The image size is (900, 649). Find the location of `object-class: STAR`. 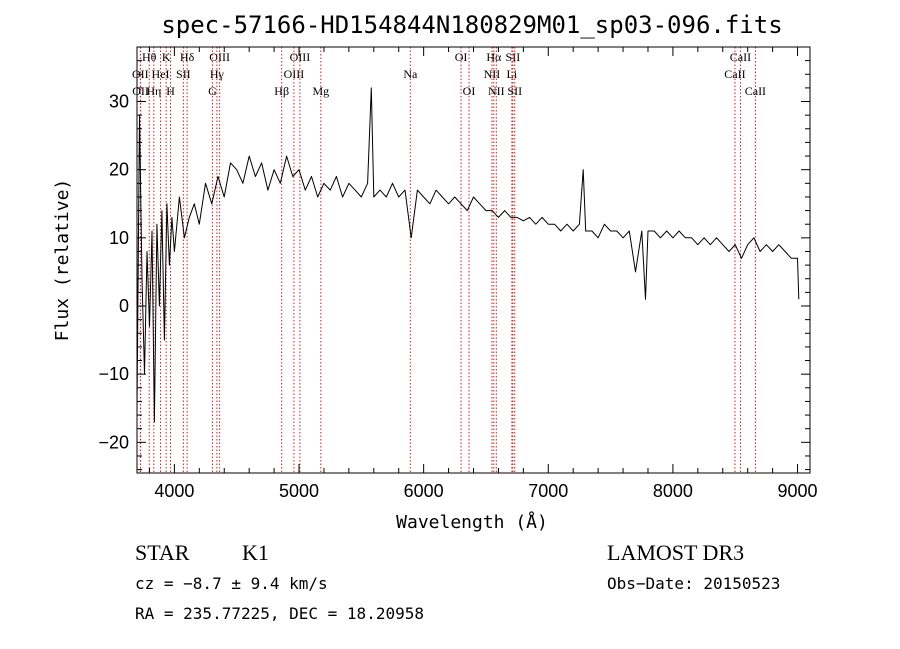

object-class: STAR is located at coordinates (162, 552).